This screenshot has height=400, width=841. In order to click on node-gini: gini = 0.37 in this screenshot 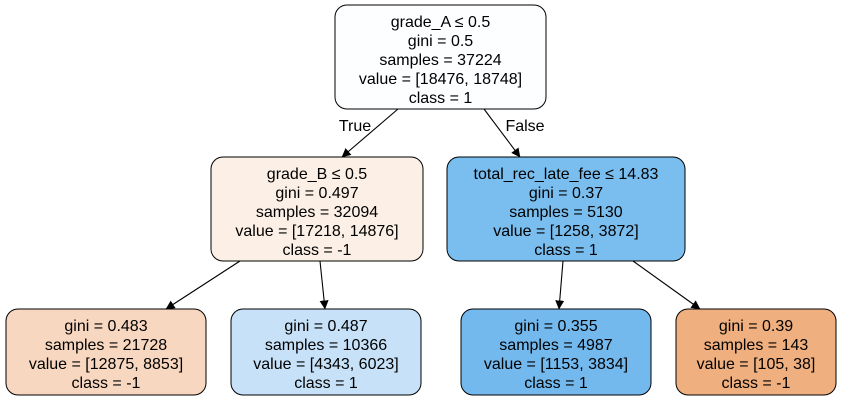, I will do `click(566, 193)`.